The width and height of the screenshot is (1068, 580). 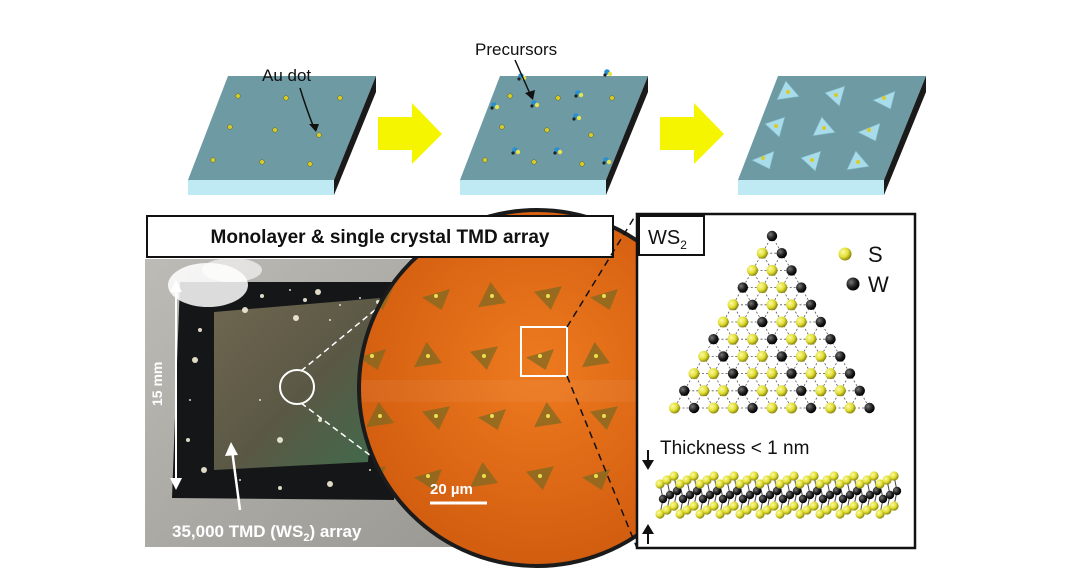 I want to click on zoom-source-circle, so click(x=297, y=387).